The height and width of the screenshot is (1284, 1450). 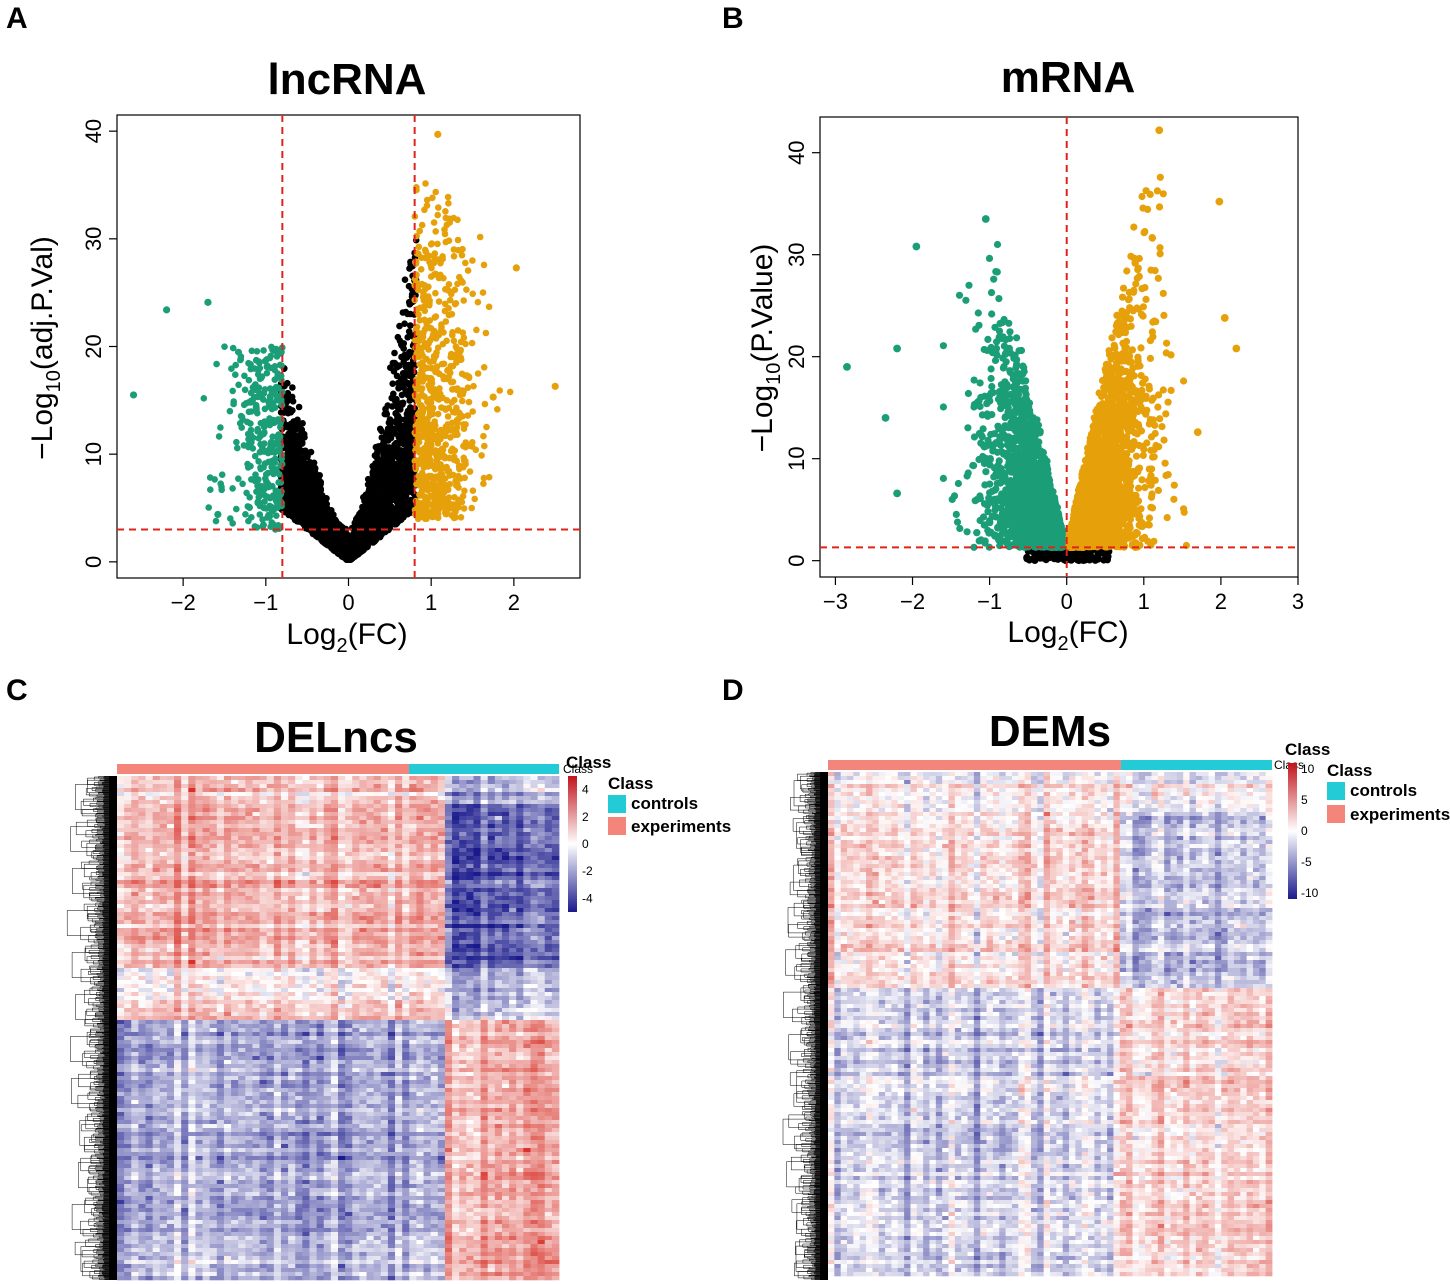 I want to click on points-b, so click(x=1042, y=345).